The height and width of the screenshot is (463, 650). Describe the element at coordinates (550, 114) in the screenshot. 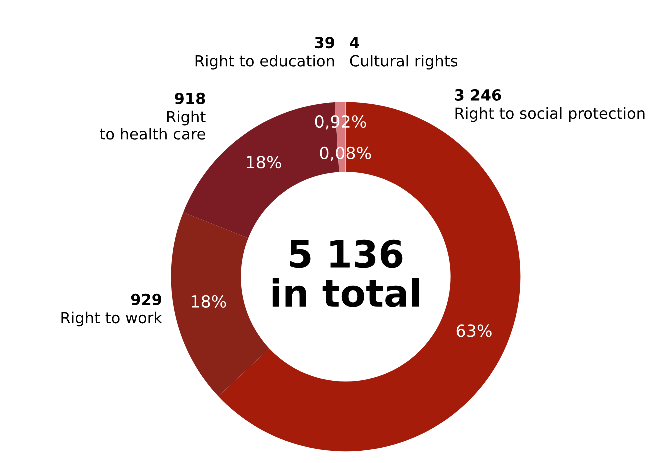

I see `slice-label: Right to social protection` at that location.